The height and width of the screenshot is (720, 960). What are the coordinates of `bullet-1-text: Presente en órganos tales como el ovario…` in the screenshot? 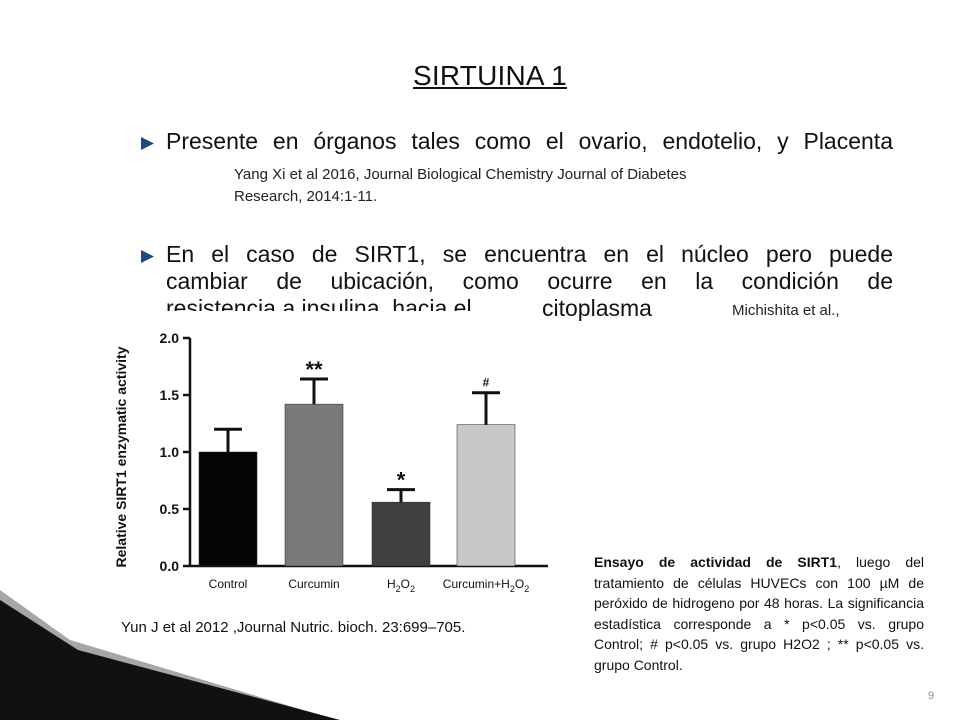 It's located at (529, 141).